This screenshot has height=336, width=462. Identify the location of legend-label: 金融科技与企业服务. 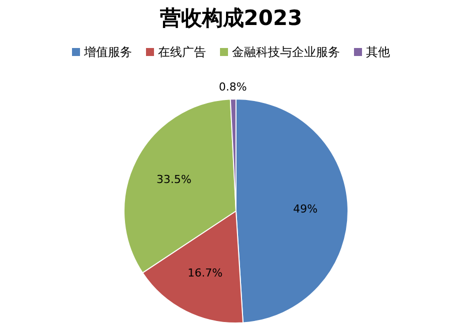
(286, 52).